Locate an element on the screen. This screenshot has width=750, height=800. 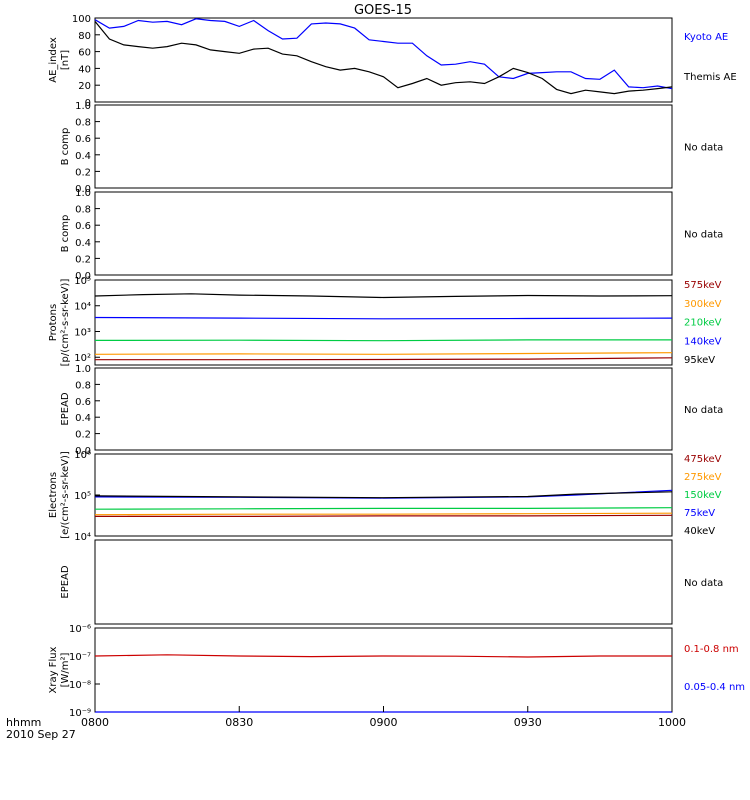
y-tick-label: 100 is located at coordinates (81, 19).